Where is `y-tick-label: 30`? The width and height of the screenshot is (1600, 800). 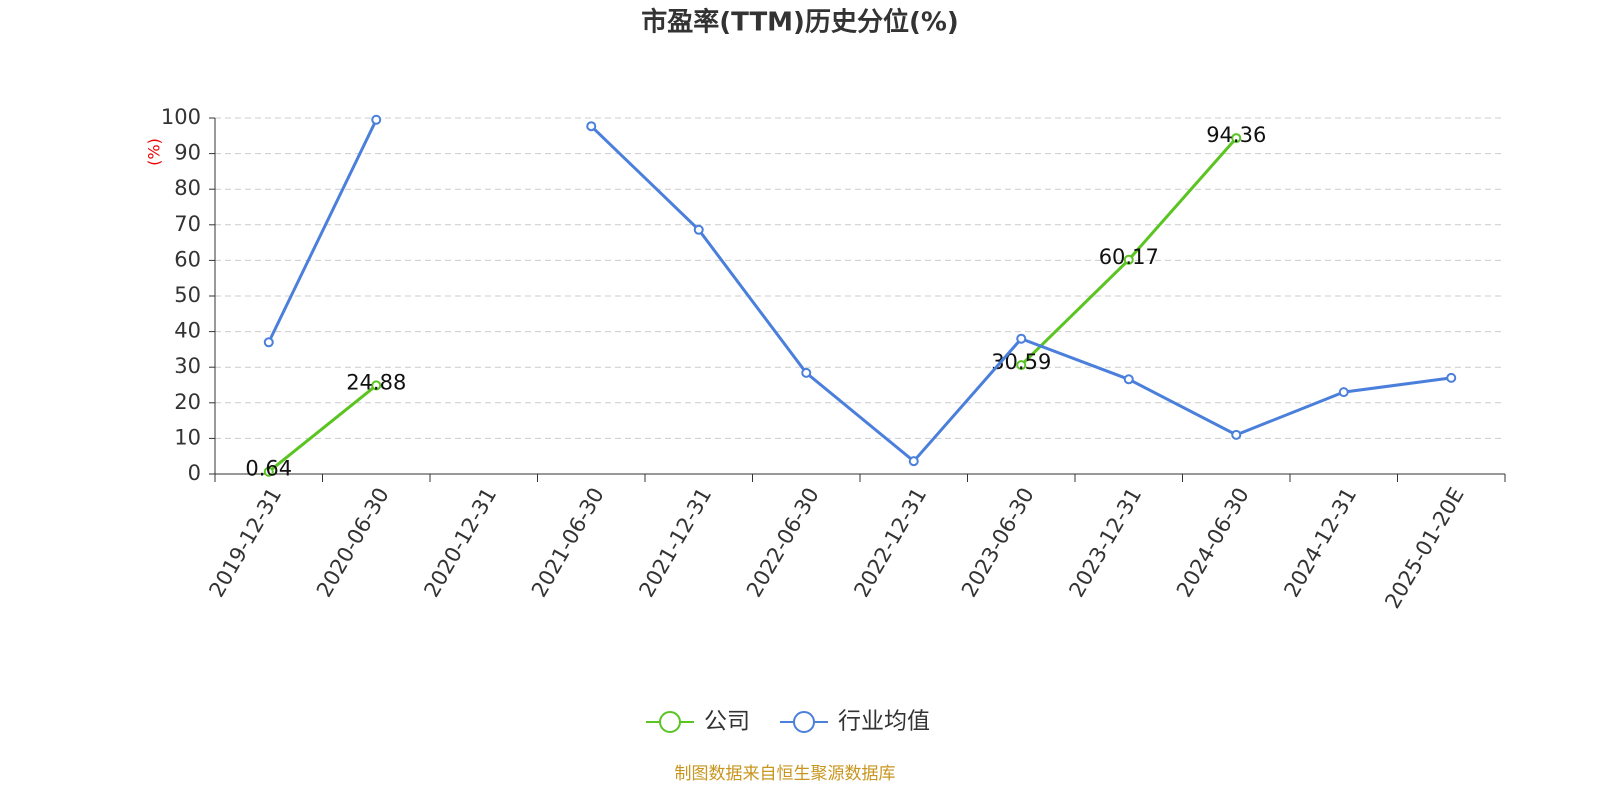 y-tick-label: 30 is located at coordinates (187, 366).